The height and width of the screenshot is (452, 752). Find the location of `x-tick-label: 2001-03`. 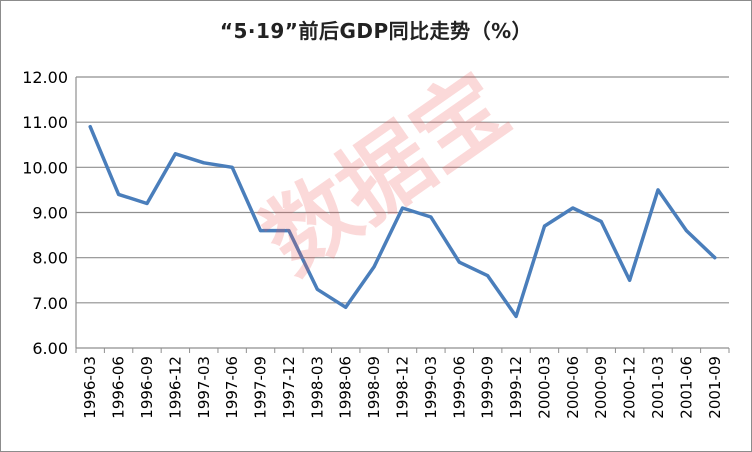

x-tick-label: 2001-03 is located at coordinates (658, 387).